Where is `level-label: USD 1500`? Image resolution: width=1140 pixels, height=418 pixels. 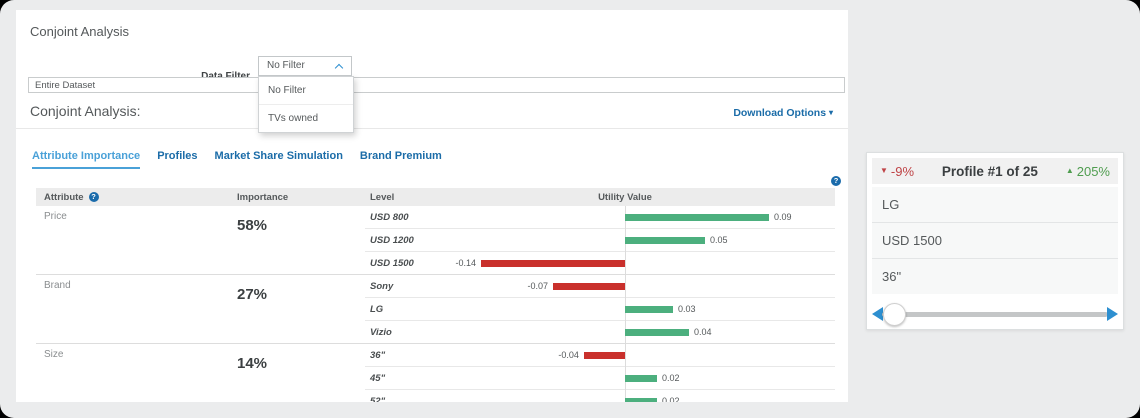 level-label: USD 1500 is located at coordinates (392, 263).